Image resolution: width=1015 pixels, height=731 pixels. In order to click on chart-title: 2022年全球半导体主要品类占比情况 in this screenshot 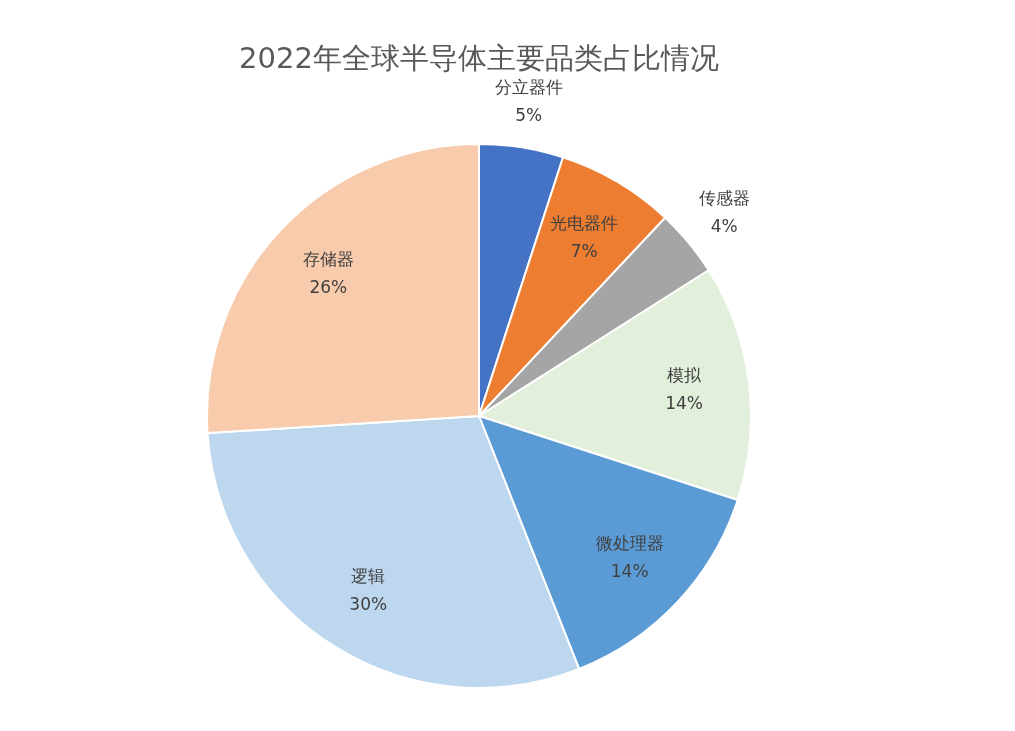, I will do `click(479, 58)`.